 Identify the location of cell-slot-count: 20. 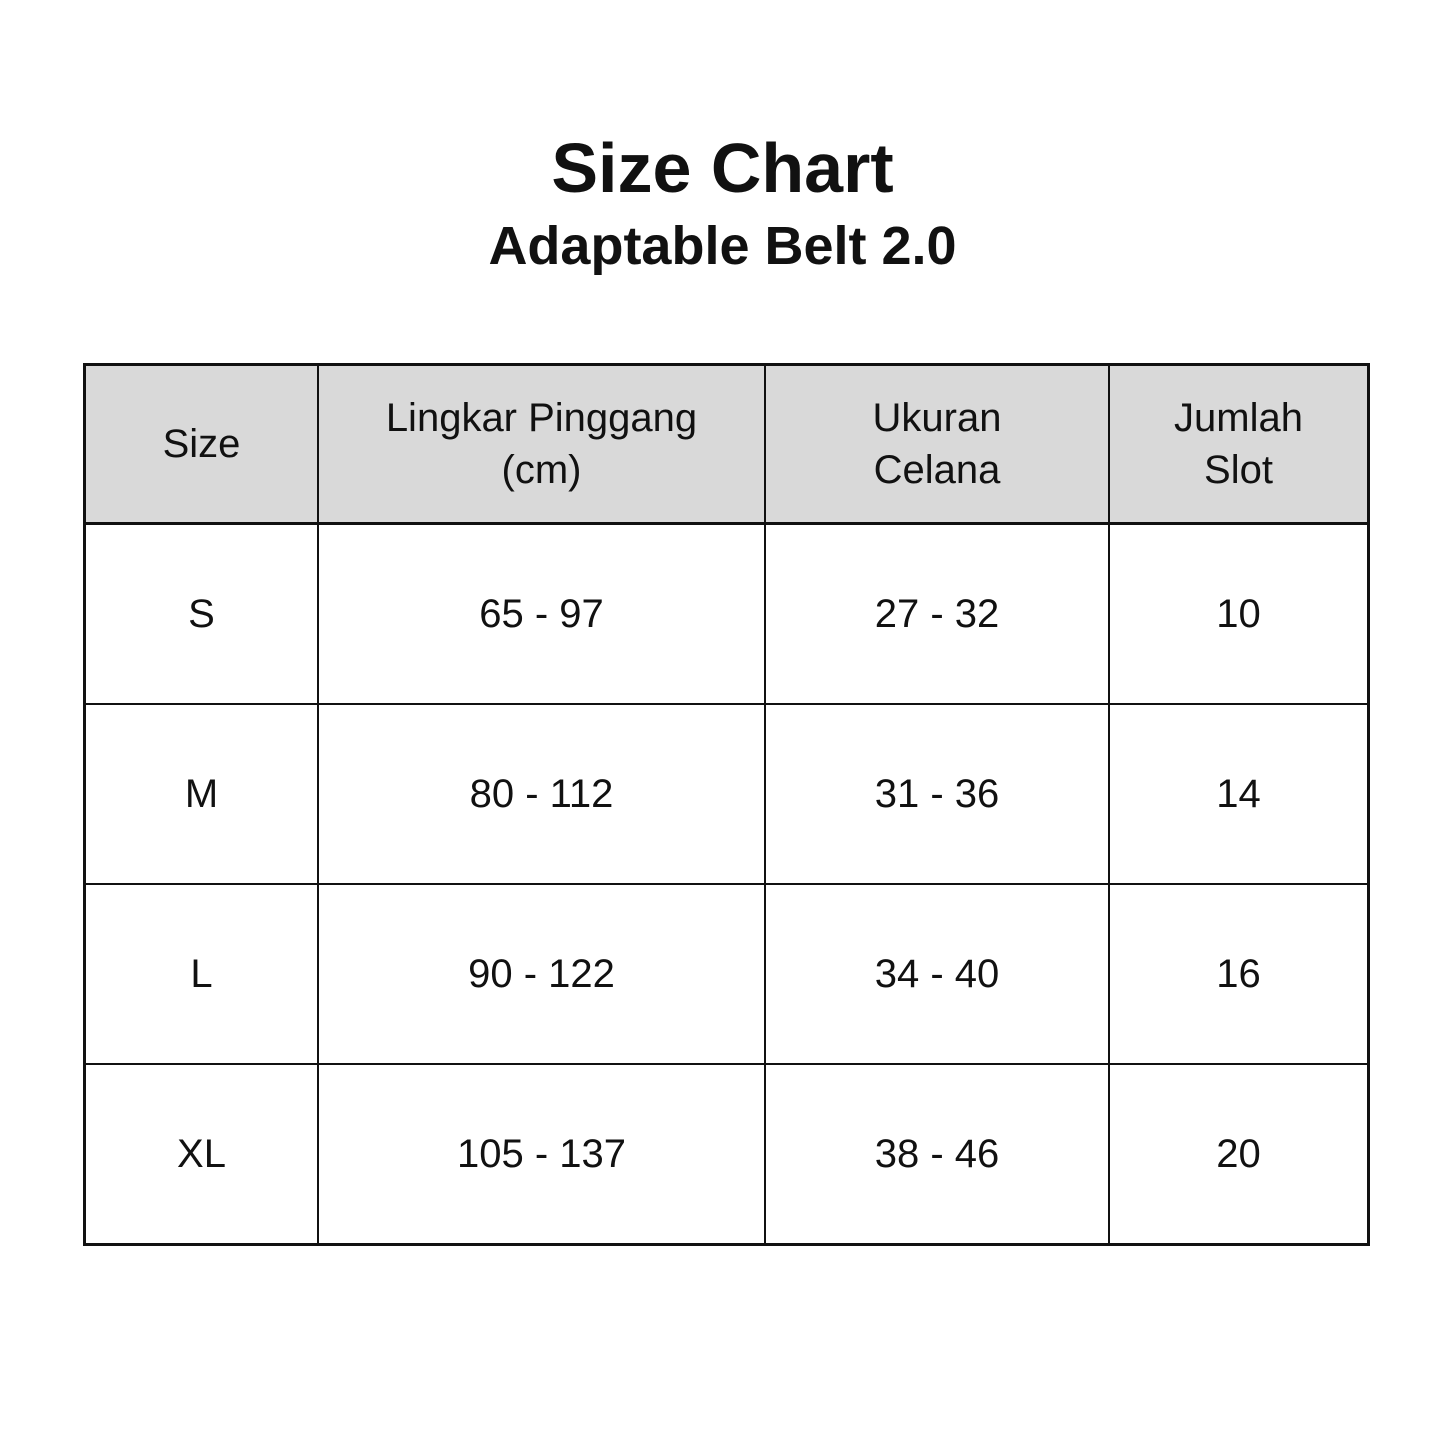
(1239, 1154).